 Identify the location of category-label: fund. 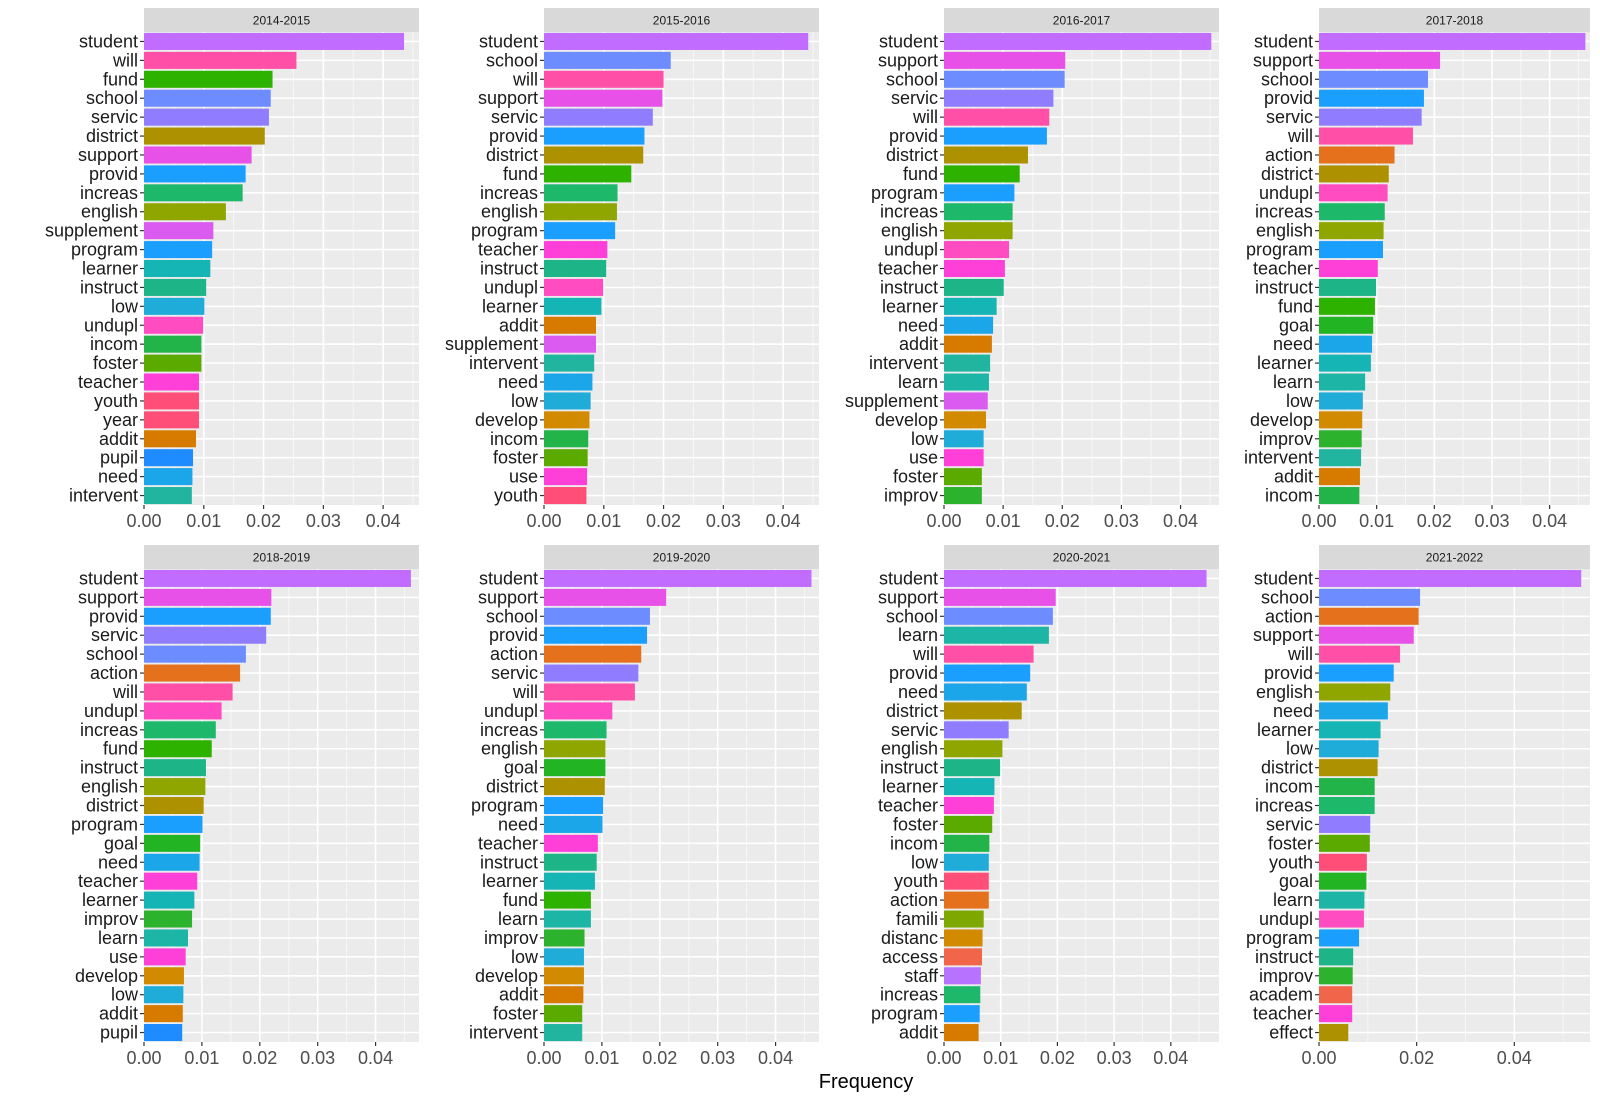
(120, 749).